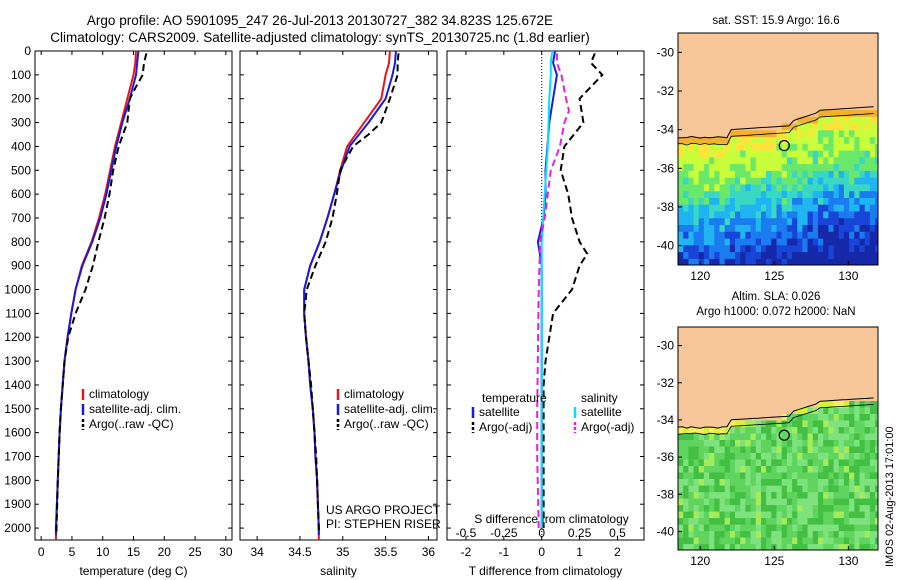 The height and width of the screenshot is (580, 900). Describe the element at coordinates (383, 510) in the screenshot. I see `project-annotation: US ARGO PROJECT` at that location.